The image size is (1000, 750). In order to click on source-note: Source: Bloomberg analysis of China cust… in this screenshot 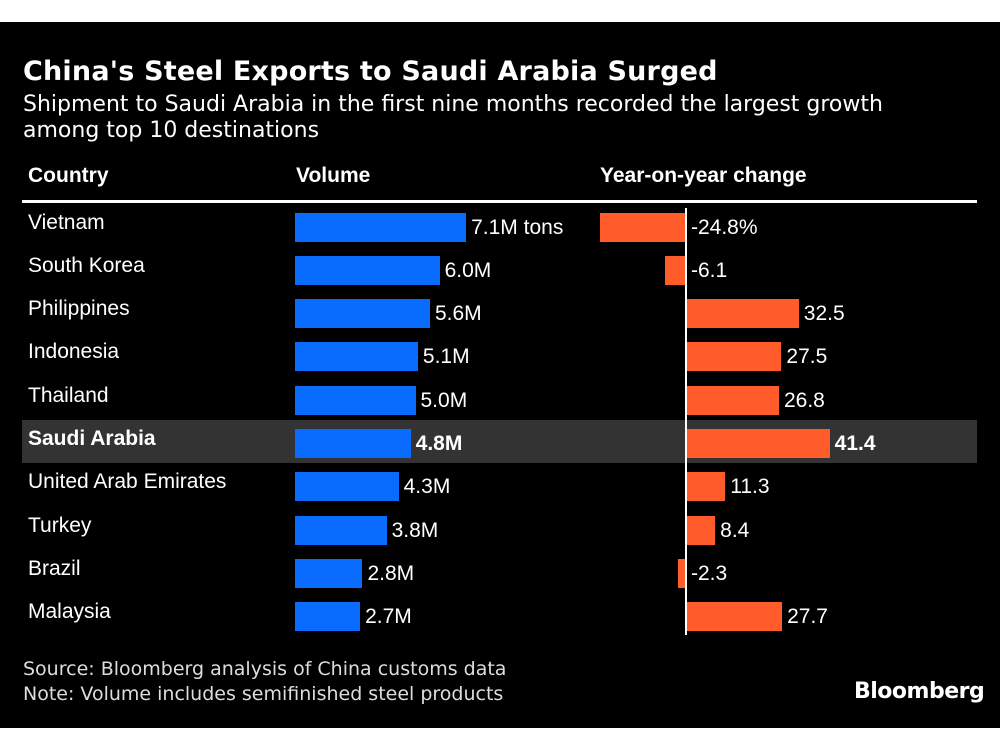, I will do `click(265, 669)`.